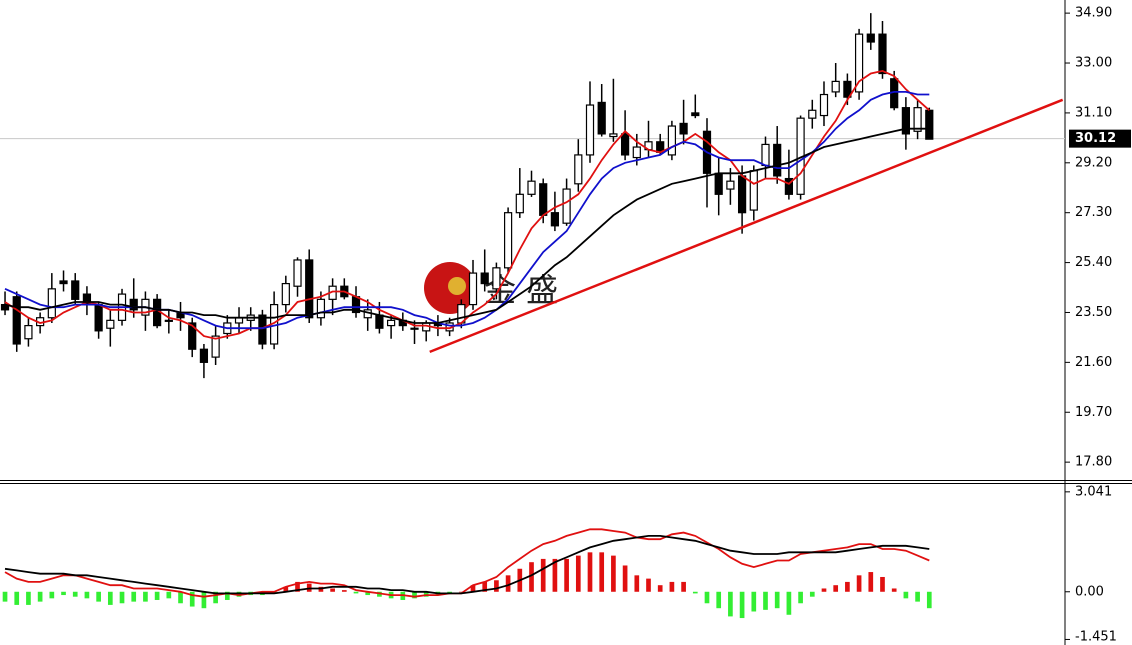 This screenshot has height=645, width=1132. I want to click on y-tick-label: 17.80, so click(1093, 462).